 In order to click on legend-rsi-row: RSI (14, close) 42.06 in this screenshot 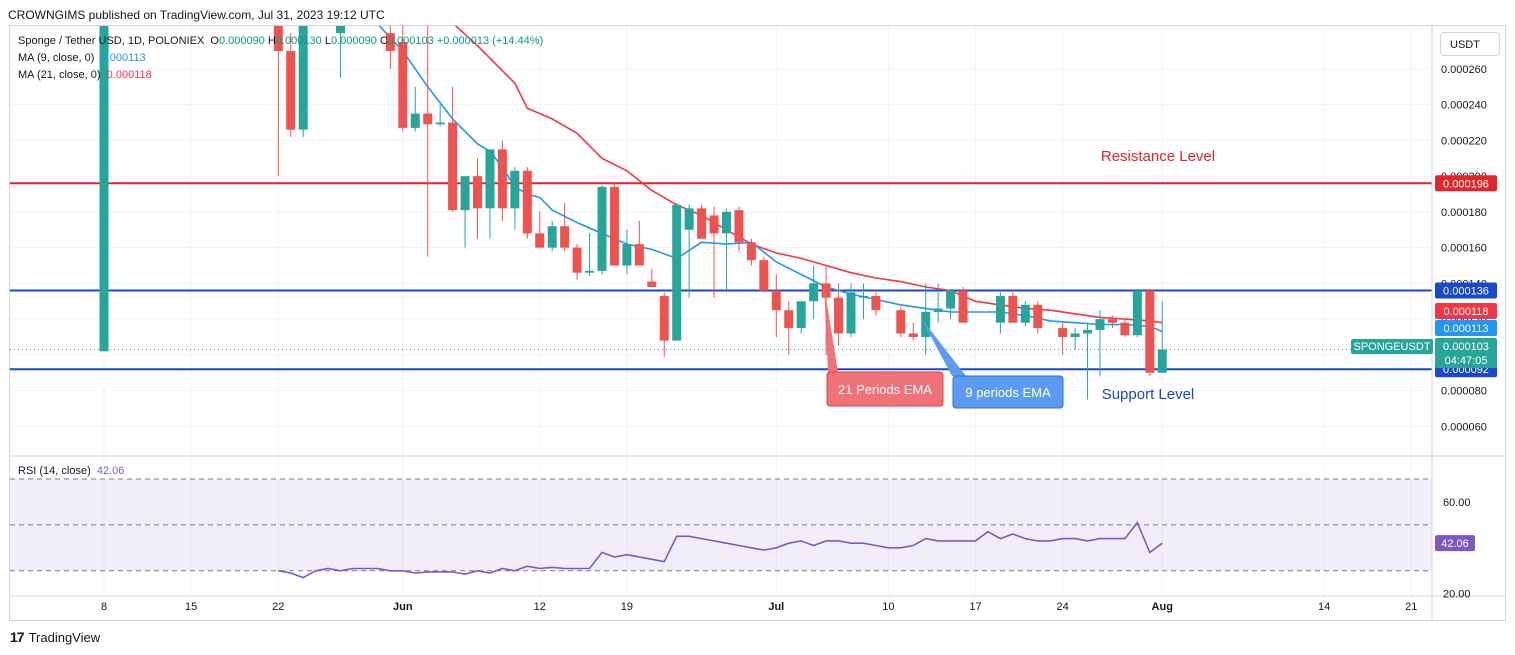, I will do `click(71, 471)`.